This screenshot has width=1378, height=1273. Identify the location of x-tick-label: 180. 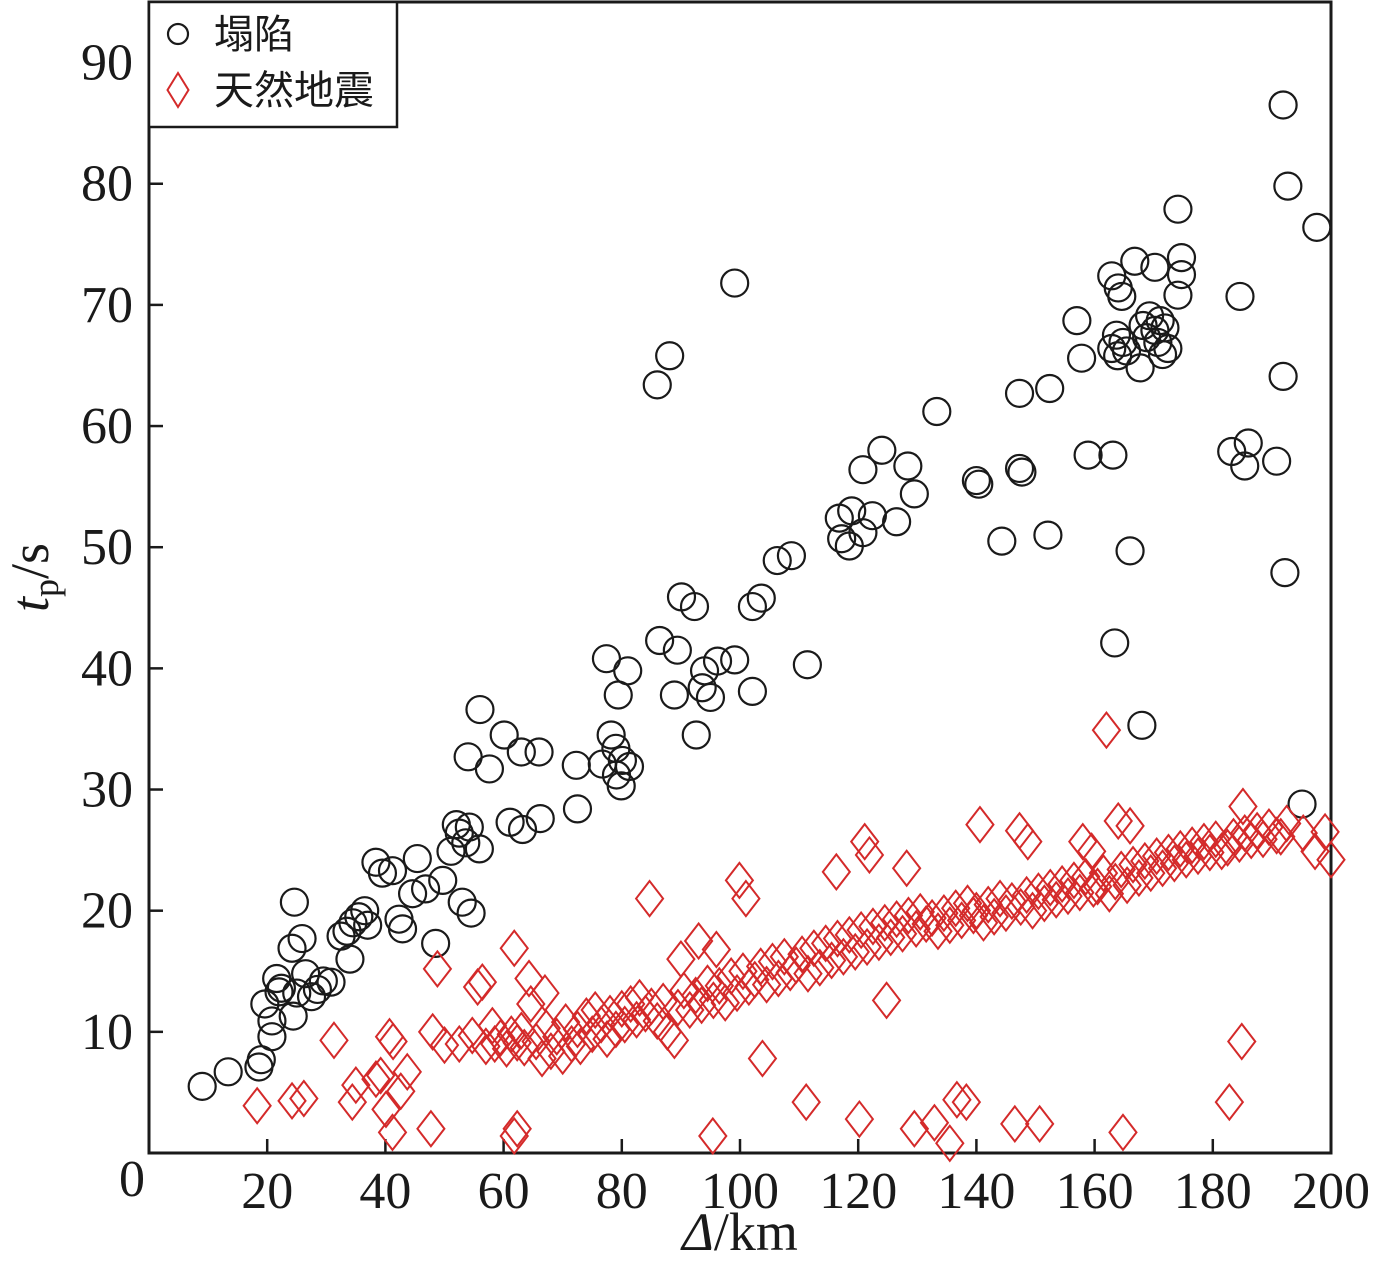
(1213, 1191).